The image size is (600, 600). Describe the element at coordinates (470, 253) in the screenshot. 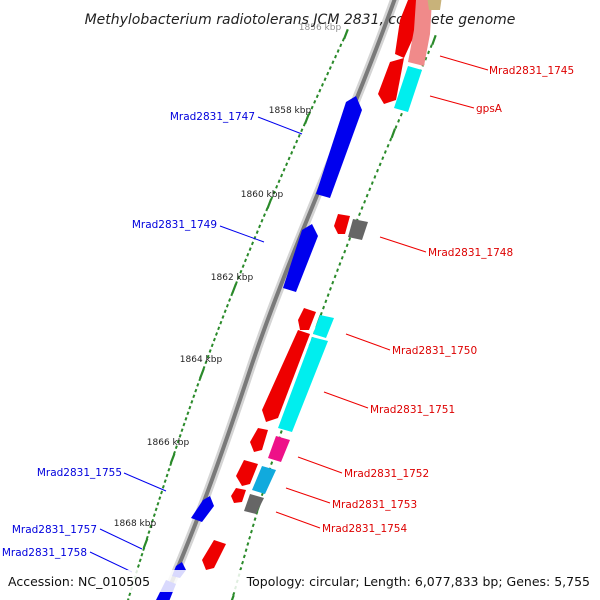

I see `gene-label: Mrad2831_1748` at that location.